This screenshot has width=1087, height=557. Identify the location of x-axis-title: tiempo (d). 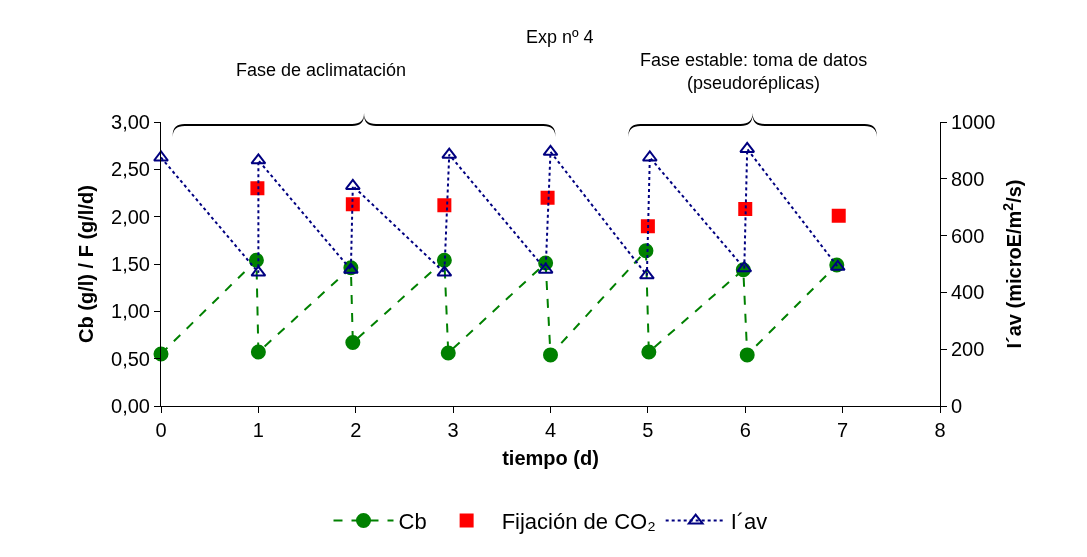
(550, 457).